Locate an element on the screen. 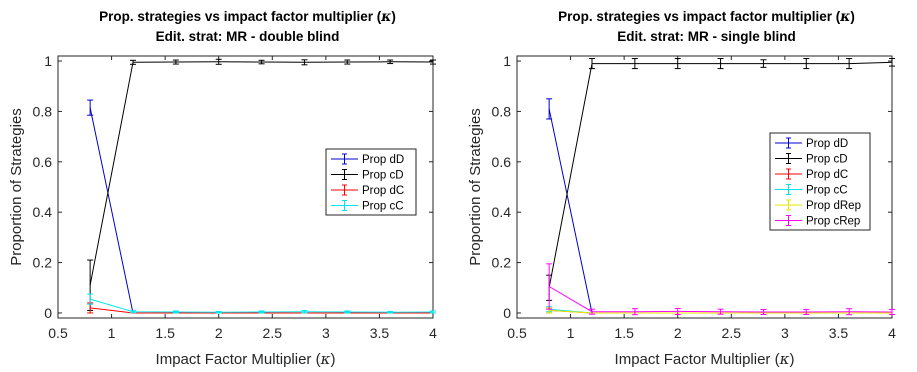 The image size is (917, 372). legend: Prop dD Prop cD Prop dC Prop cC is located at coordinates (371, 182).